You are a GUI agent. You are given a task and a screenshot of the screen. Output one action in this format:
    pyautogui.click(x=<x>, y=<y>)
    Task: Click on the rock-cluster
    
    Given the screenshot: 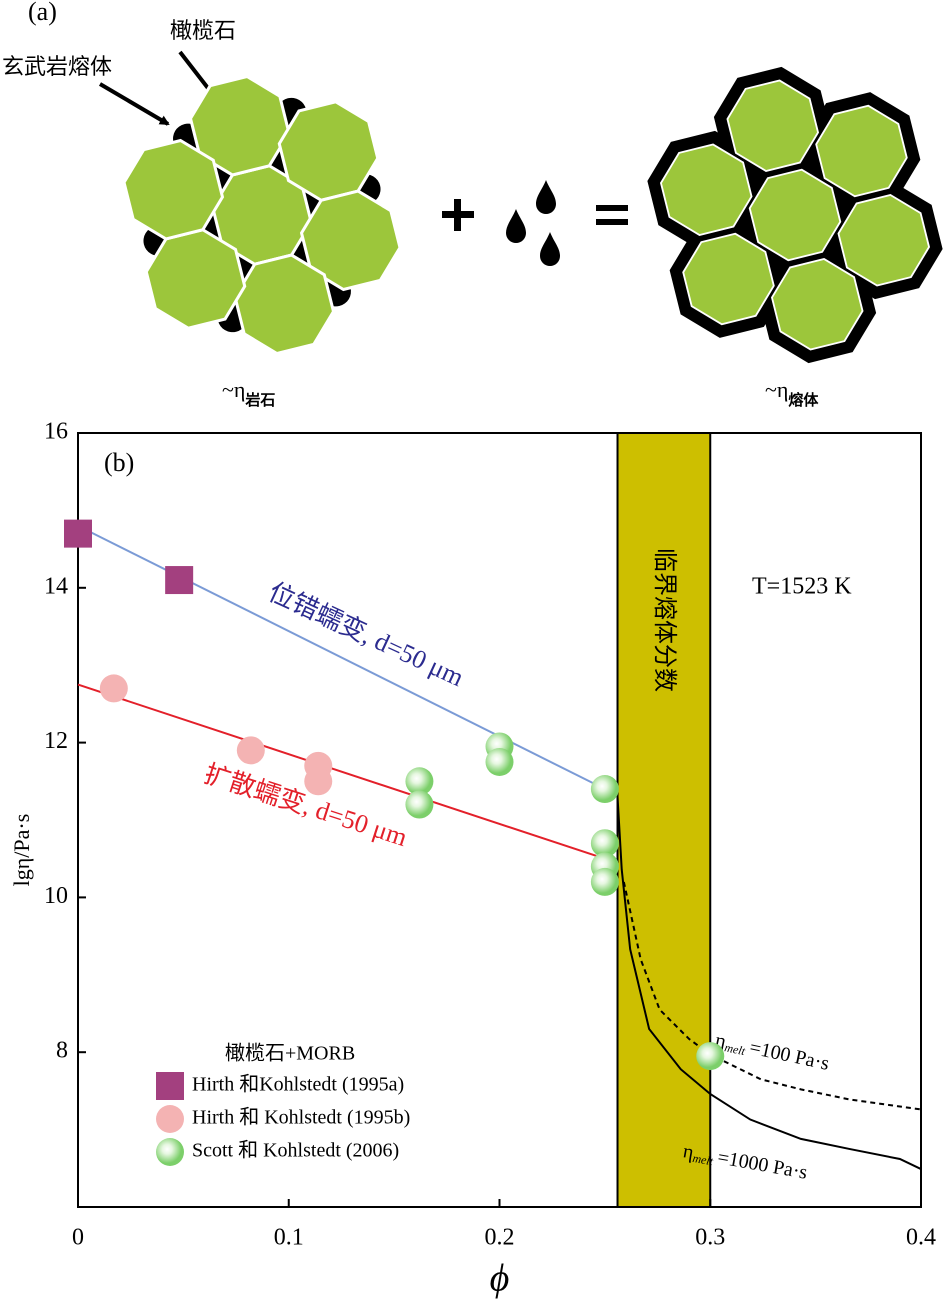 What is the action you would take?
    pyautogui.click(x=262, y=215)
    